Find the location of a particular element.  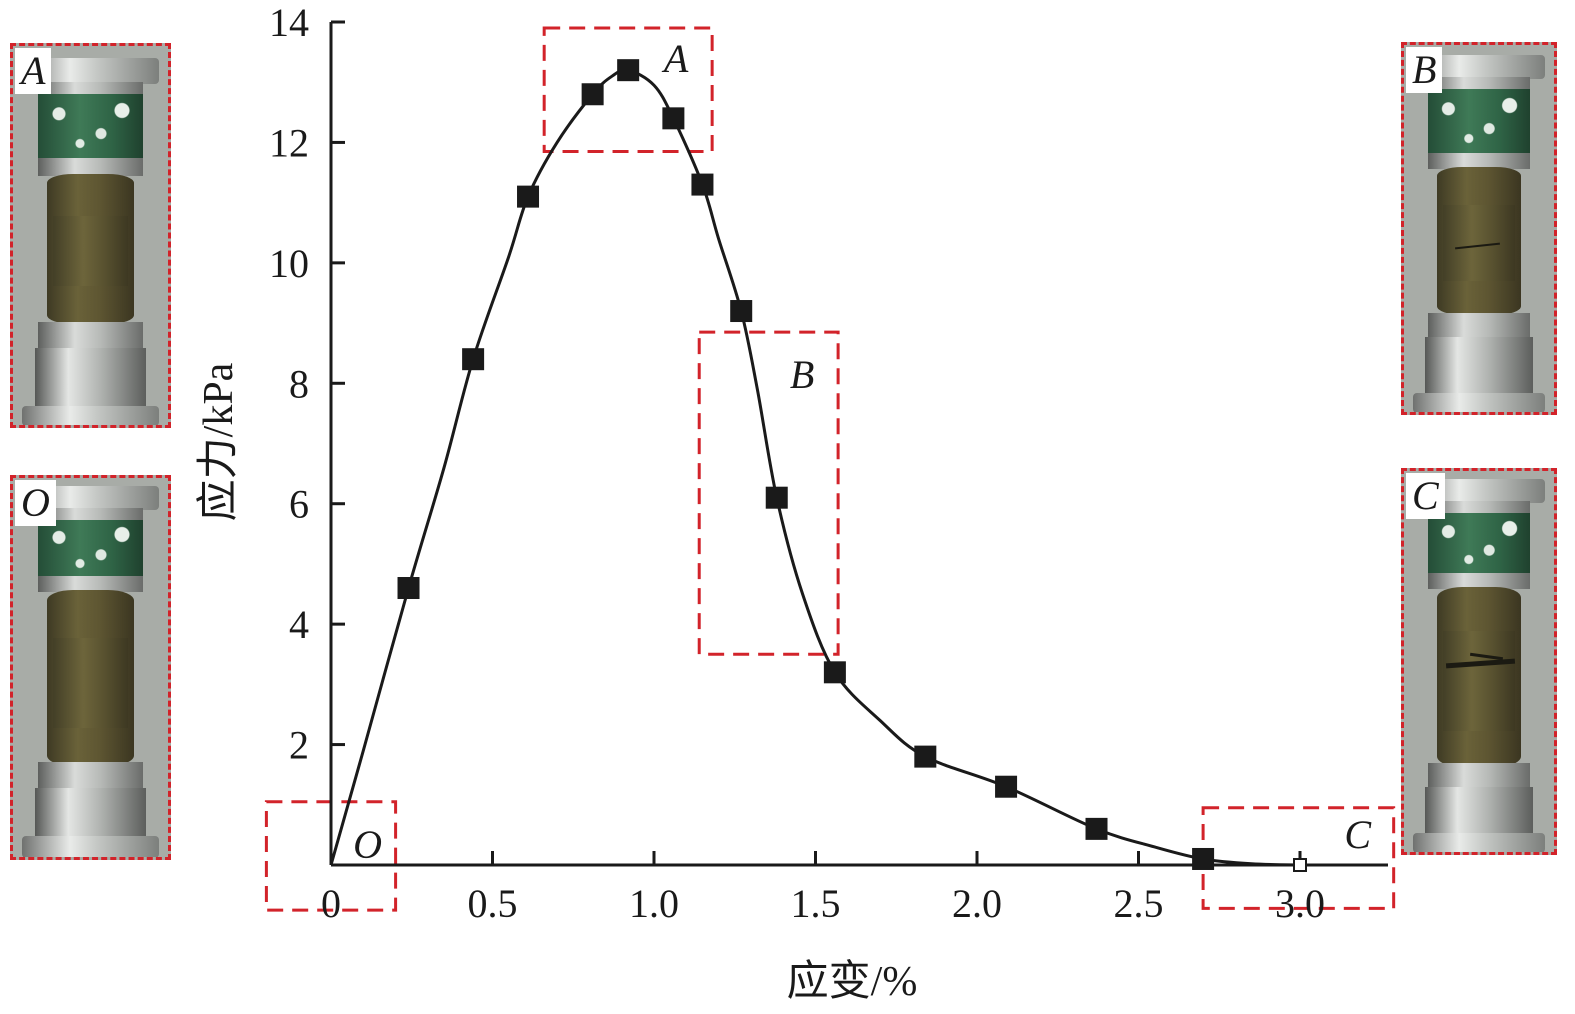

specimen-c-scene is located at coordinates (1479, 661).